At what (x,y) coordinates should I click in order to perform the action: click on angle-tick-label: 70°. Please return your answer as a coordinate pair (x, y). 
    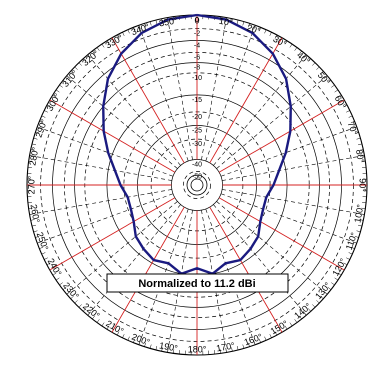
    Looking at the image, I should click on (353, 128).